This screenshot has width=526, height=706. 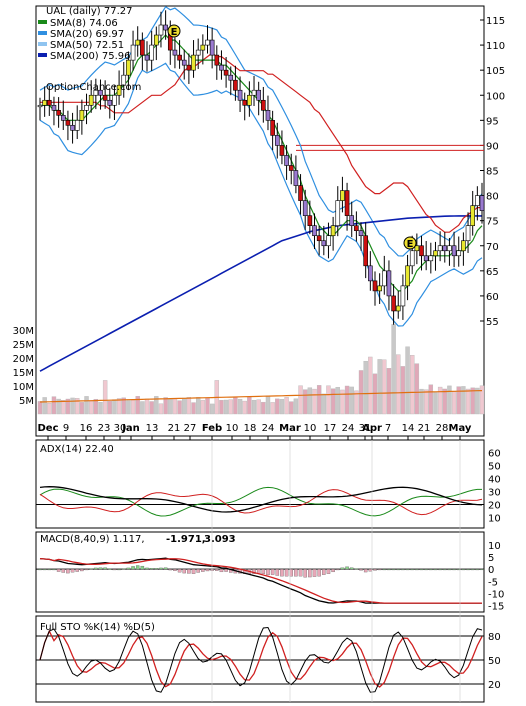 I want to click on x-axis-tick-label: 9, so click(x=66, y=428).